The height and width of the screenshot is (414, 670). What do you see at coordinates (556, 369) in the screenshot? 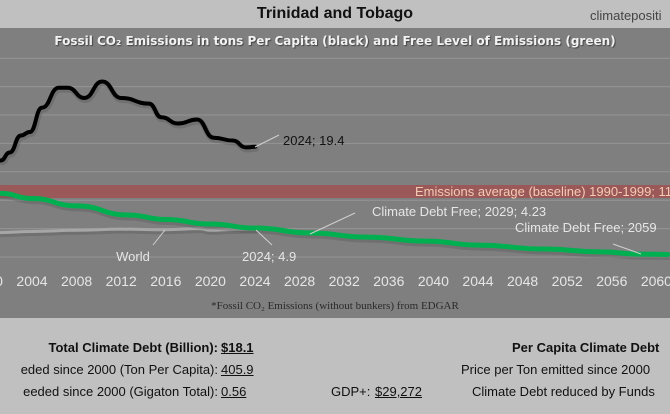
I see `price-per-ton-label: Price per Ton emitted since 2000` at bounding box center [556, 369].